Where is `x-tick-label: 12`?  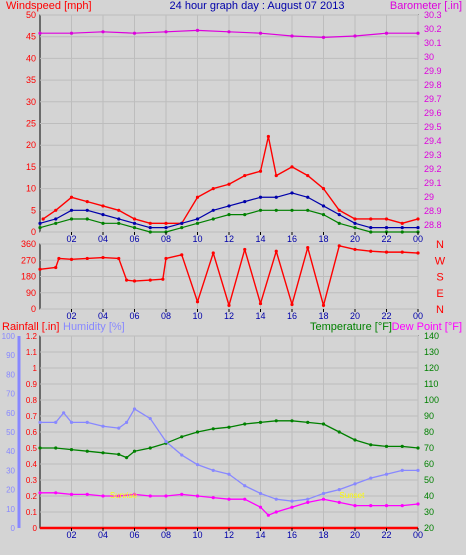 x-tick-label: 12 is located at coordinates (229, 535).